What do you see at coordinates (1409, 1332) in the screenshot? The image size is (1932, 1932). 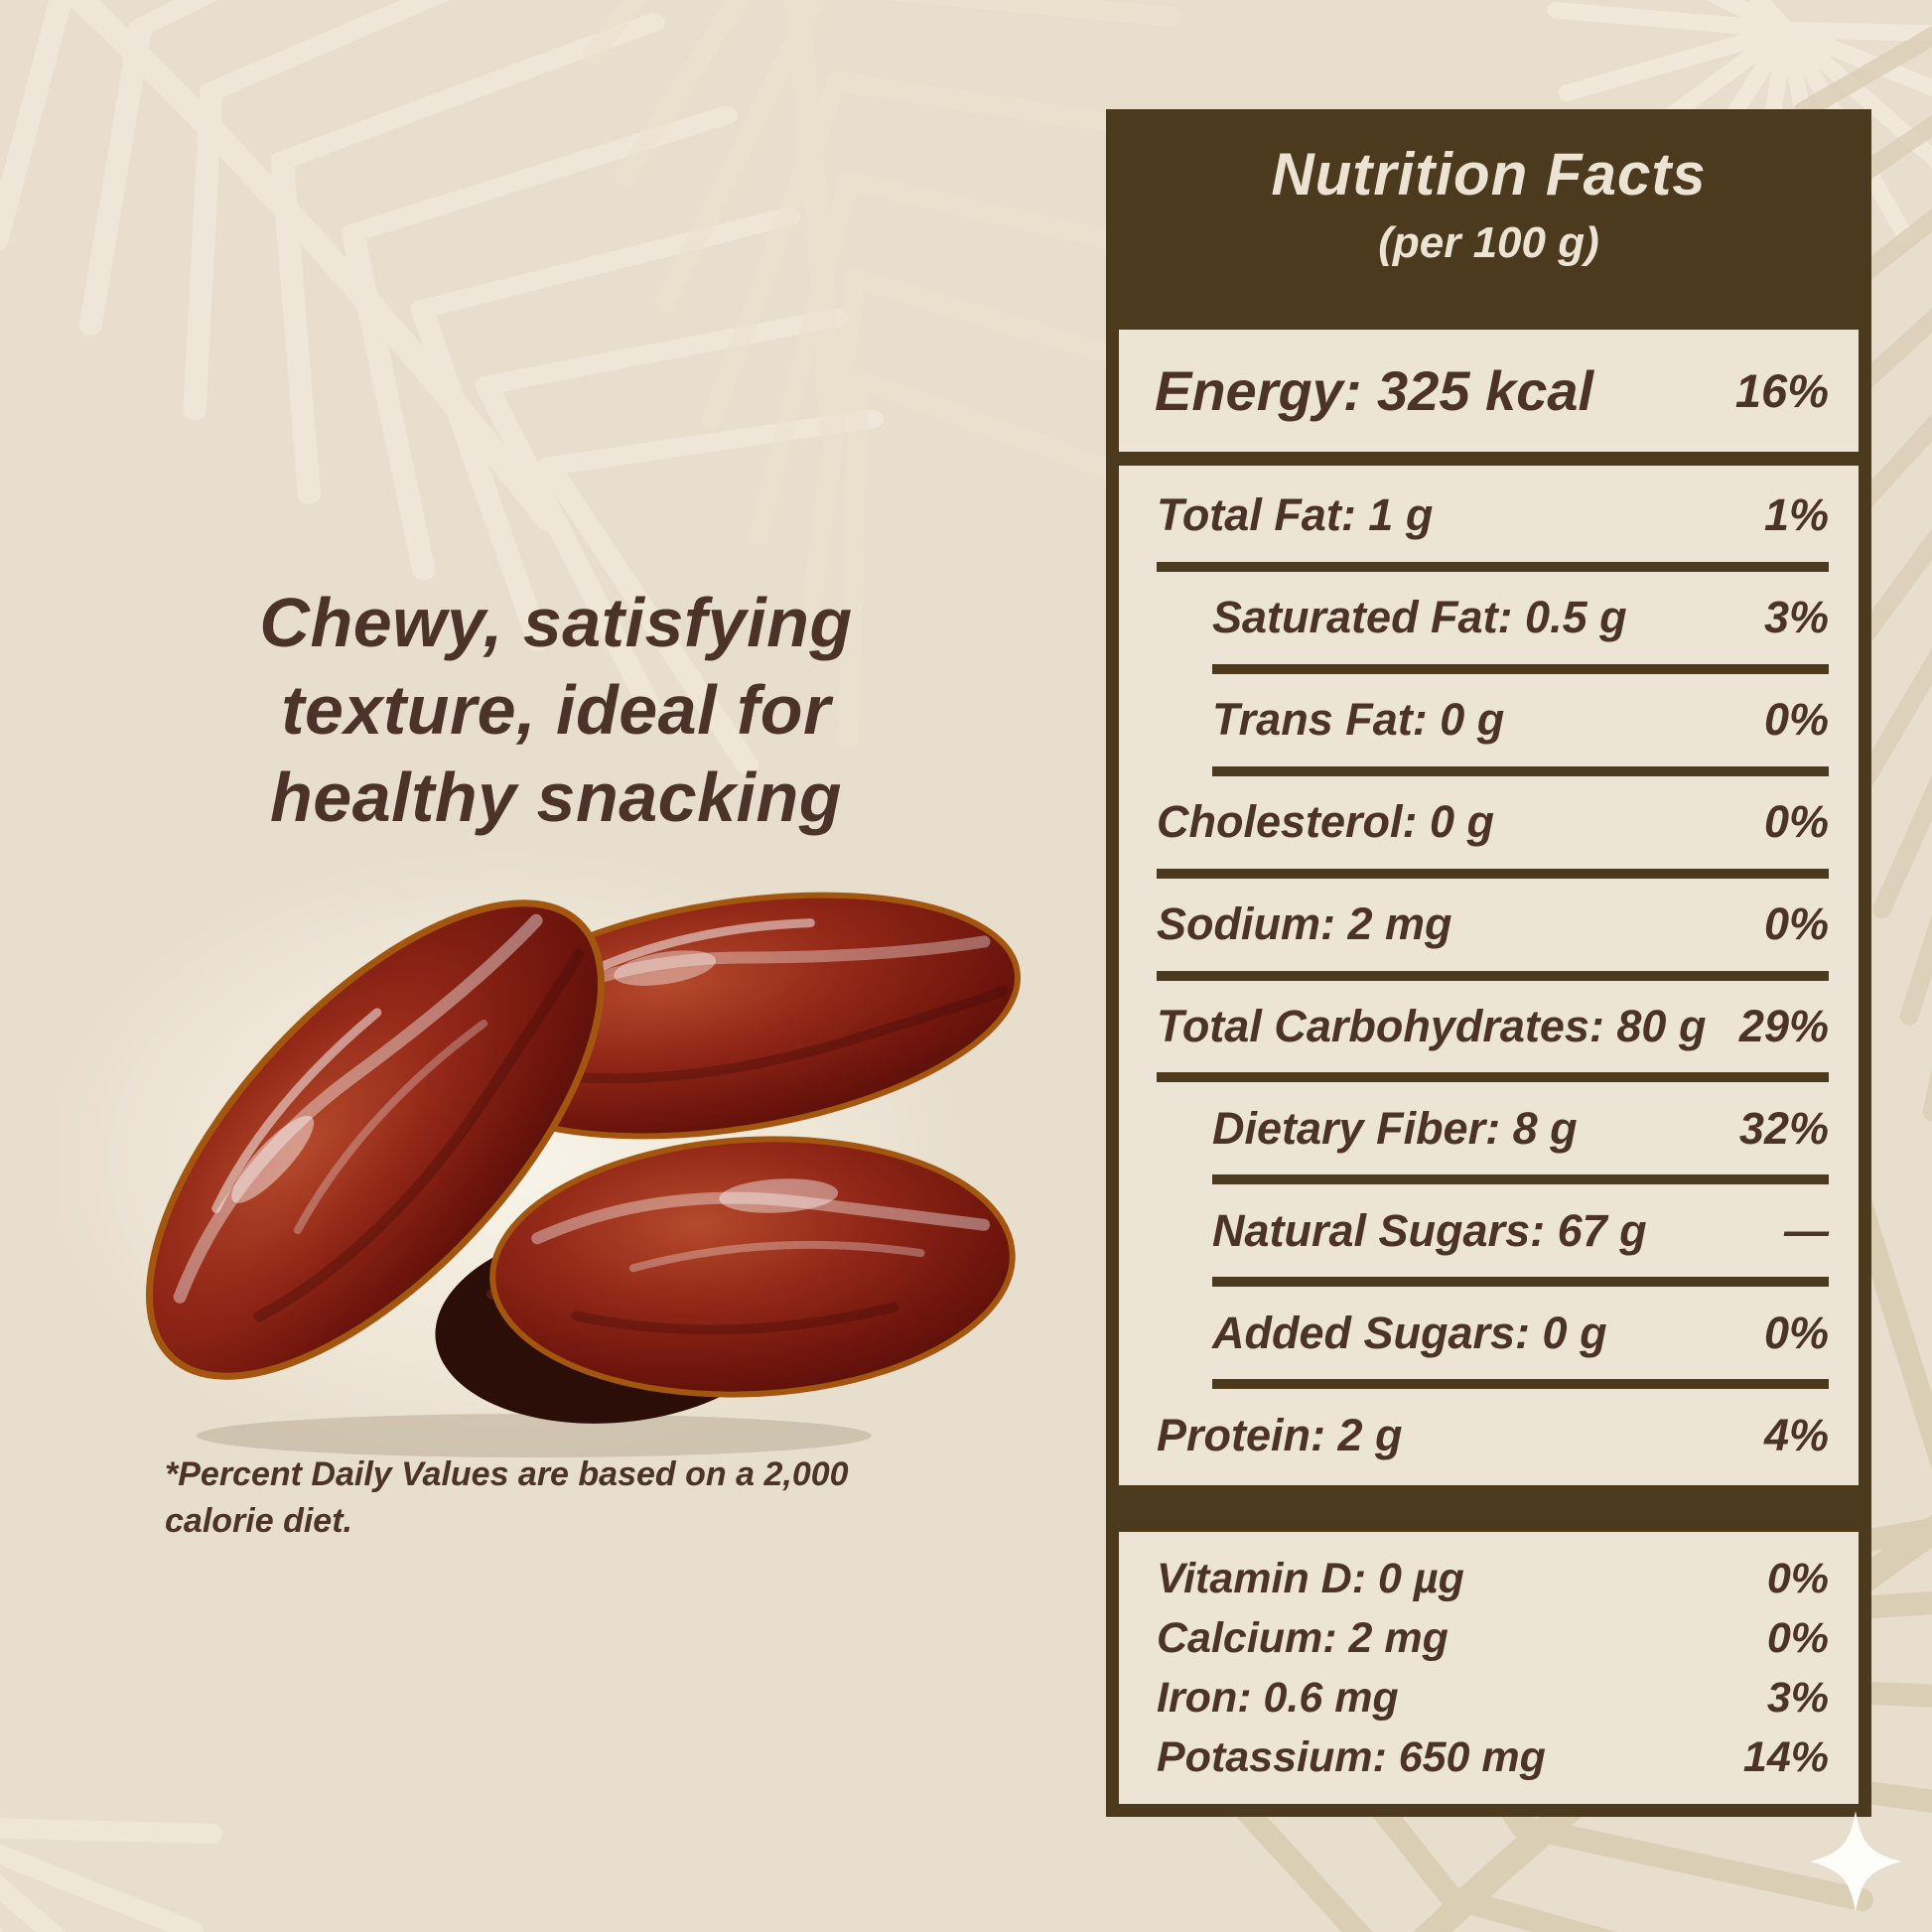 I see `nutrient-label: Added Sugars: 0 g` at bounding box center [1409, 1332].